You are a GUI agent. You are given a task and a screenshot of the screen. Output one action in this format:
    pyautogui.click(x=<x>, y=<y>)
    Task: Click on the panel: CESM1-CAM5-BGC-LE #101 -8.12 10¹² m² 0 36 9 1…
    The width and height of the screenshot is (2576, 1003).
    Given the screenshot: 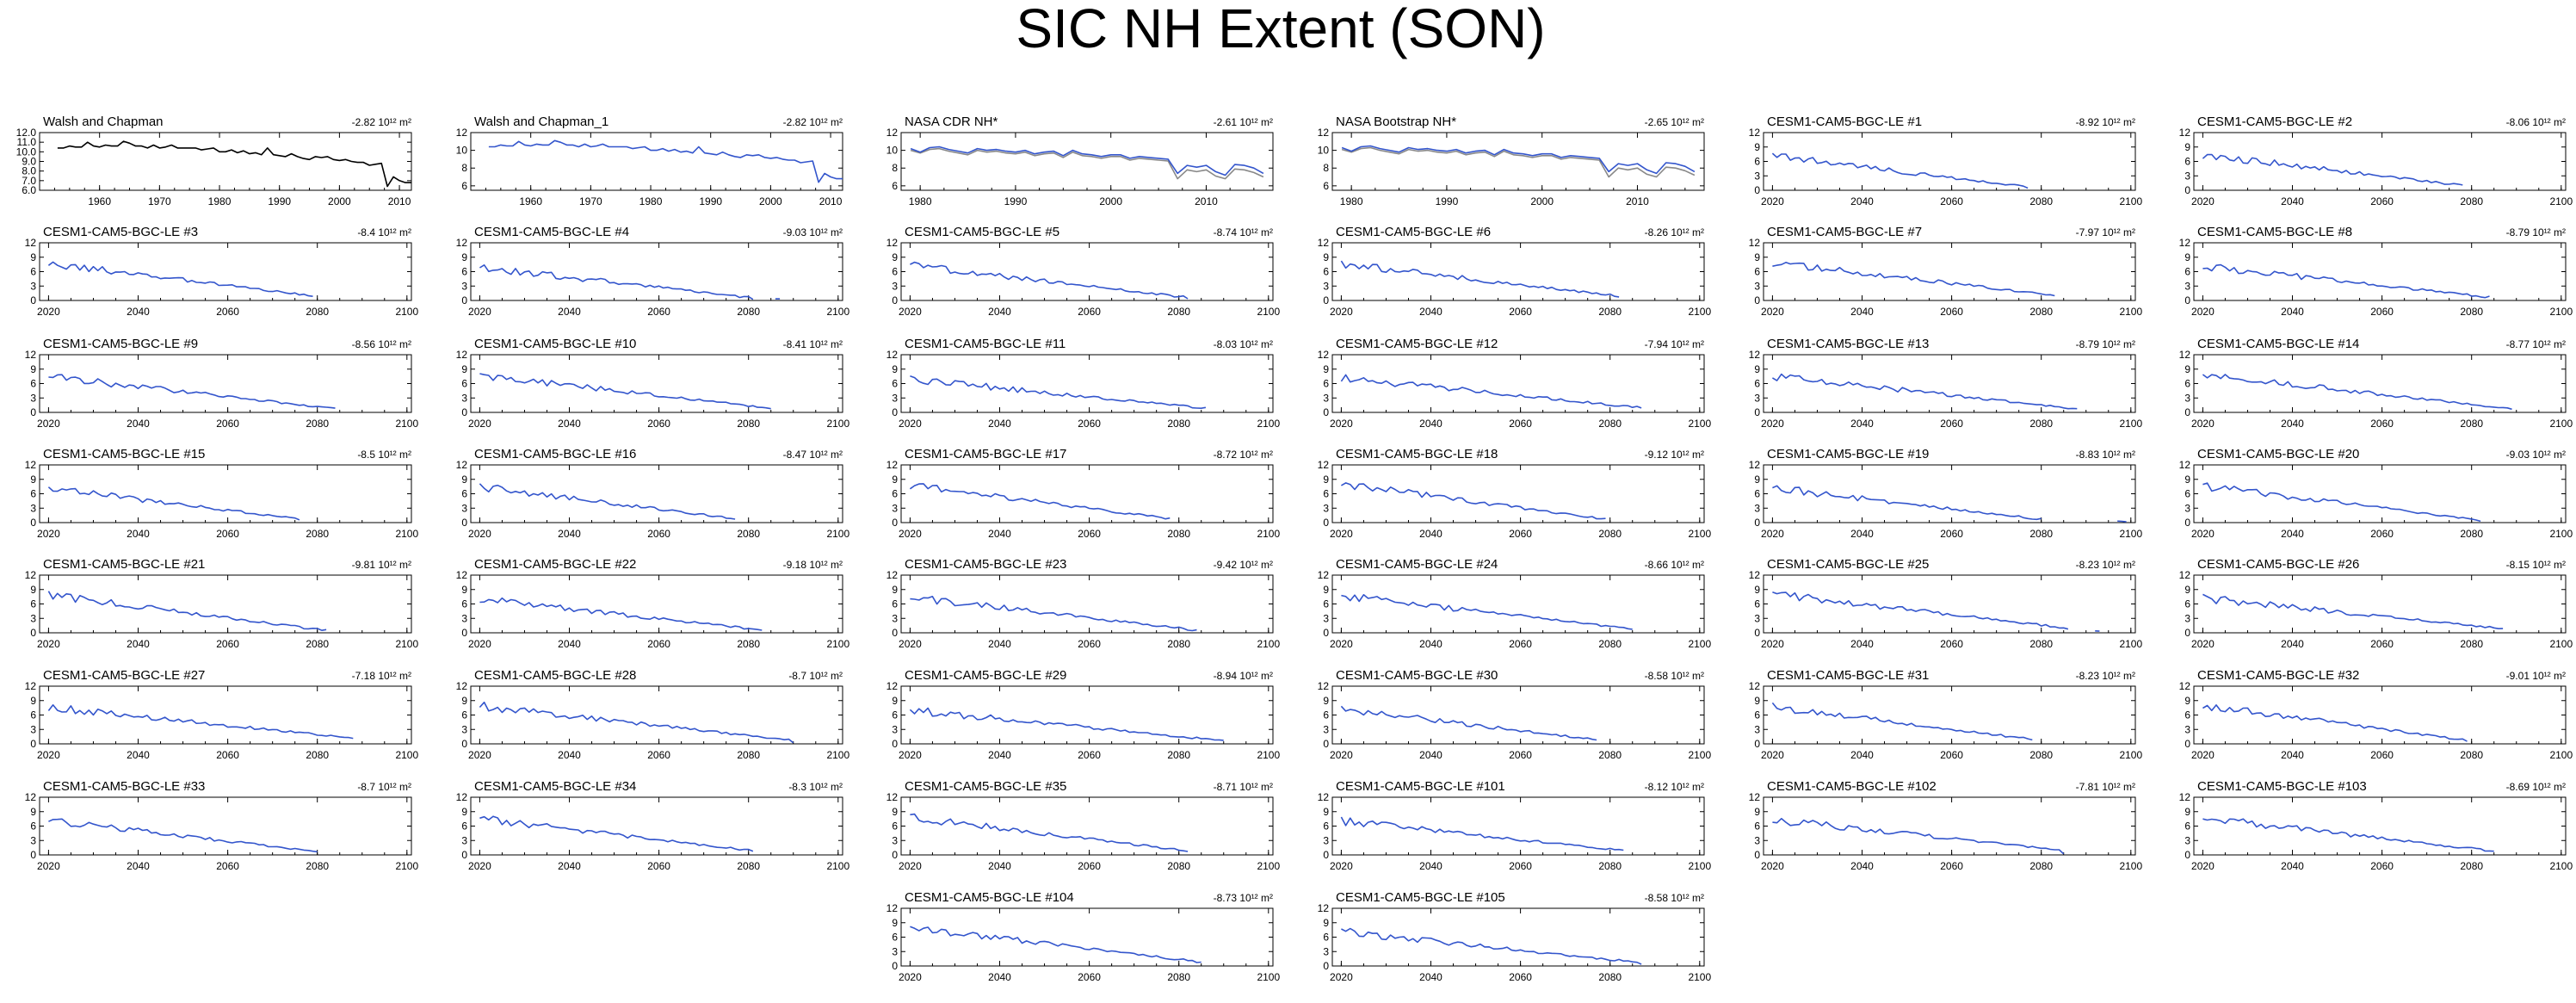 What is the action you would take?
    pyautogui.click(x=1515, y=825)
    